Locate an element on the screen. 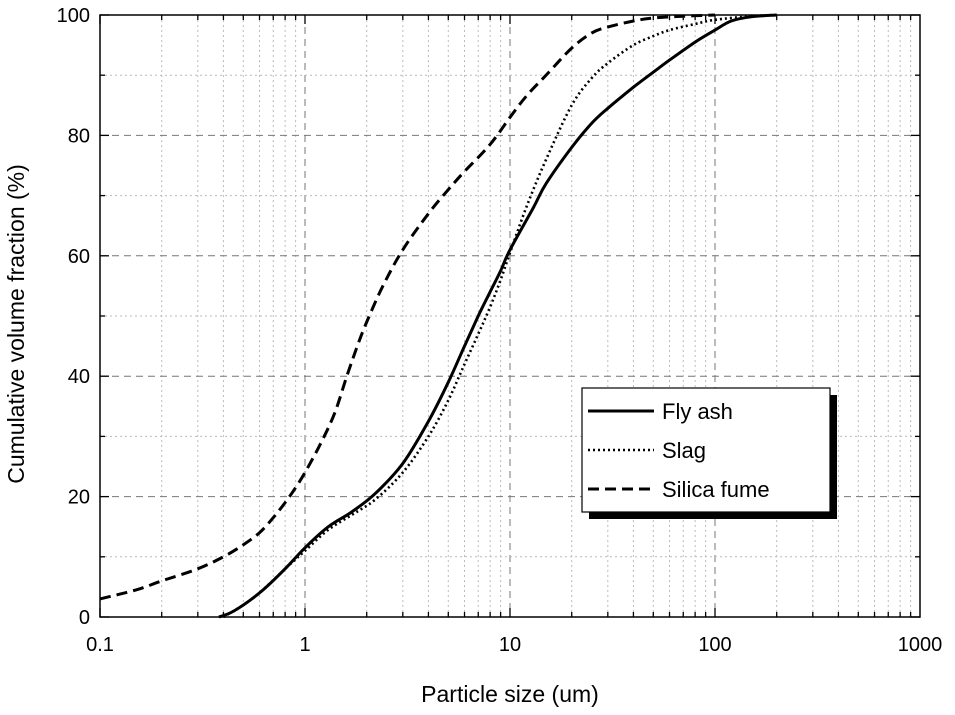  y-tick-label: 40 is located at coordinates (79, 377).